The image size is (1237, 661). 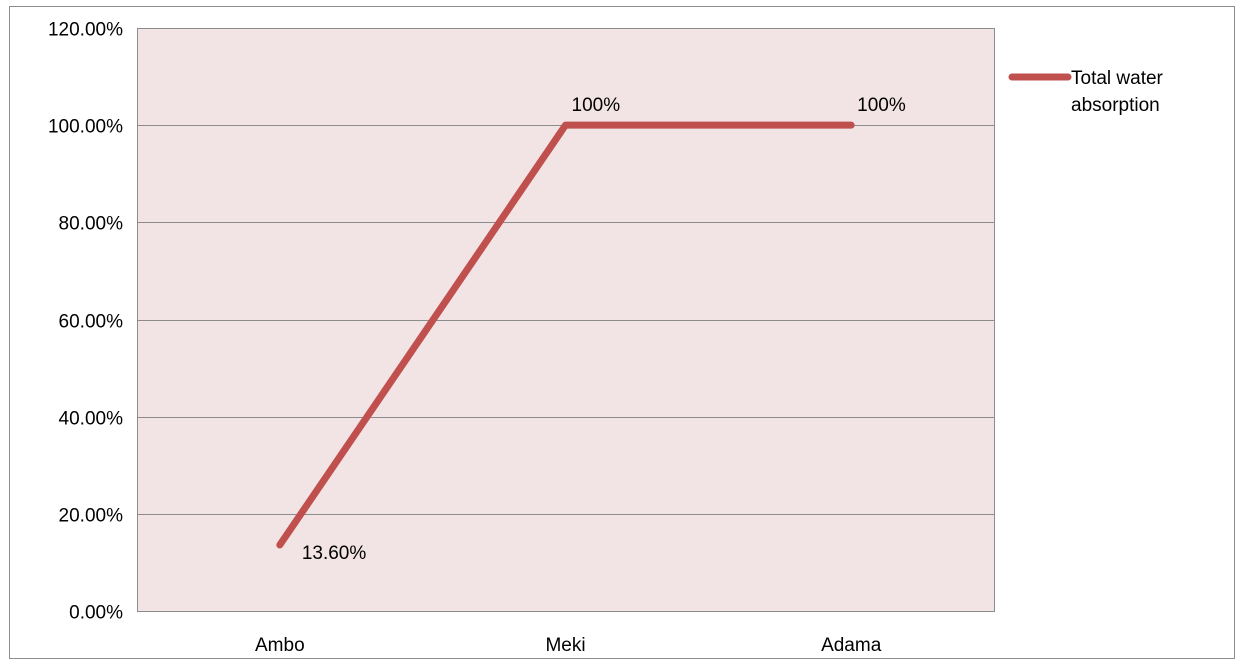 I want to click on y-tick-label: 60.00%, so click(x=91, y=322).